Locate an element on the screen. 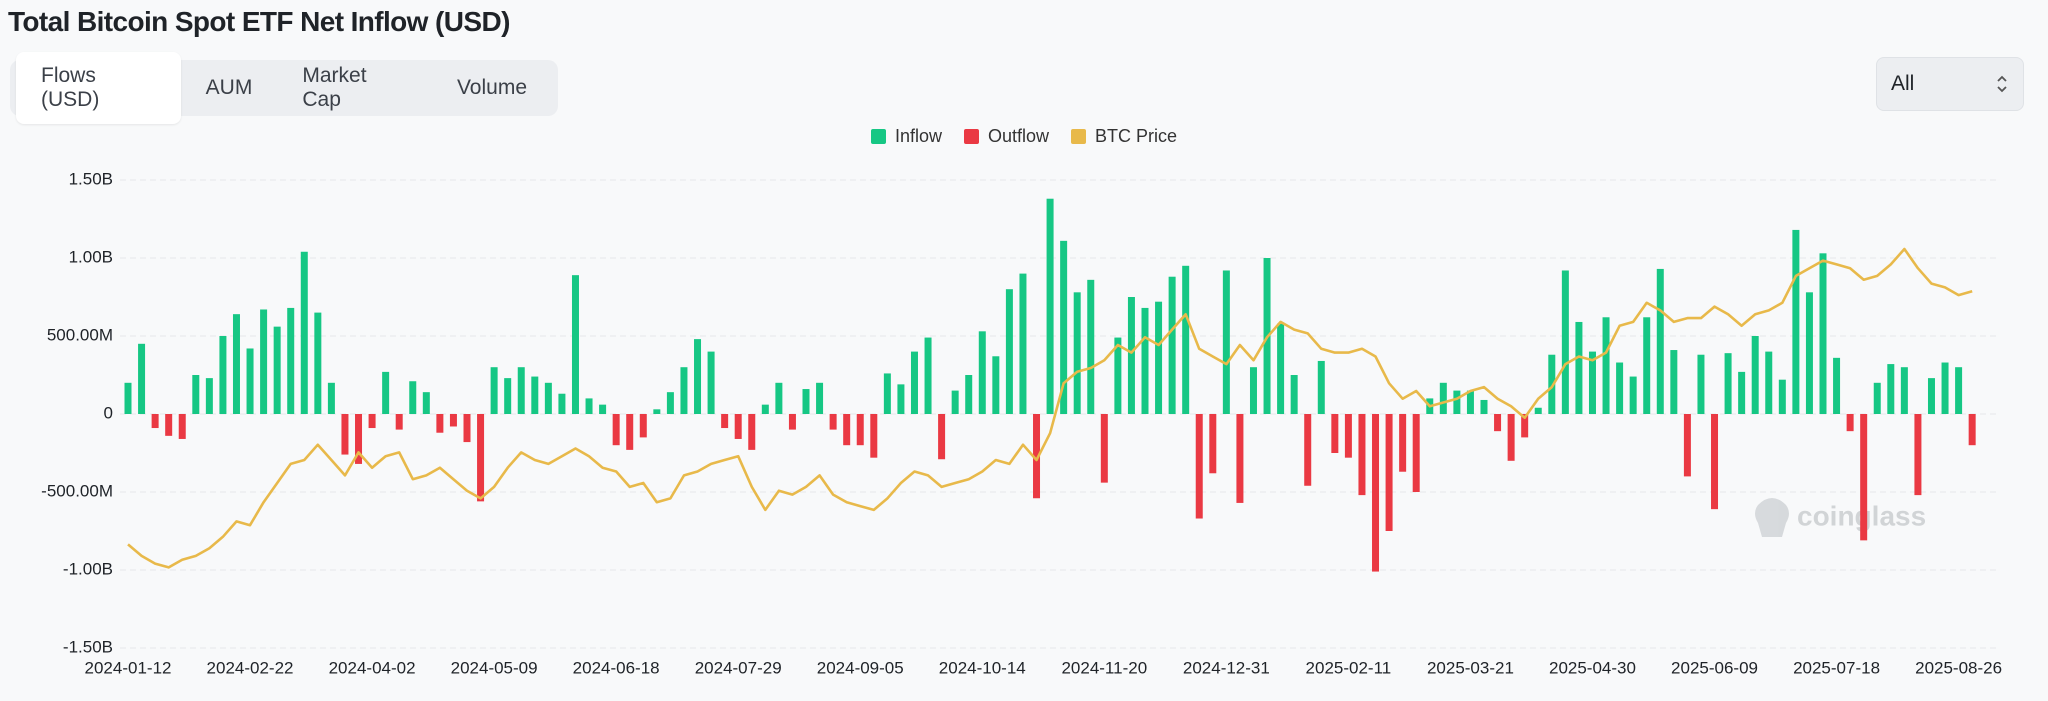  select-arrows is located at coordinates (2002, 84).